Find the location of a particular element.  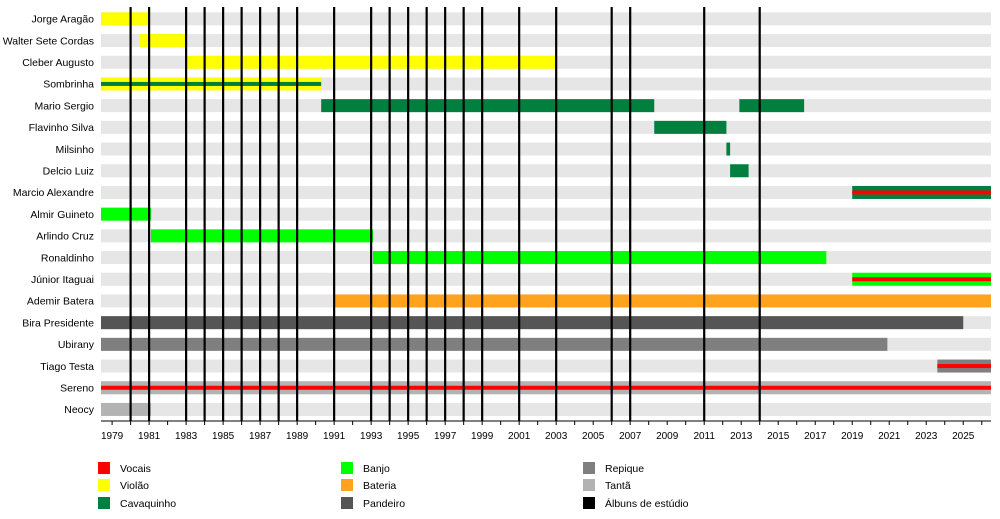

member-label: Marcio Alexandre is located at coordinates (53, 193).